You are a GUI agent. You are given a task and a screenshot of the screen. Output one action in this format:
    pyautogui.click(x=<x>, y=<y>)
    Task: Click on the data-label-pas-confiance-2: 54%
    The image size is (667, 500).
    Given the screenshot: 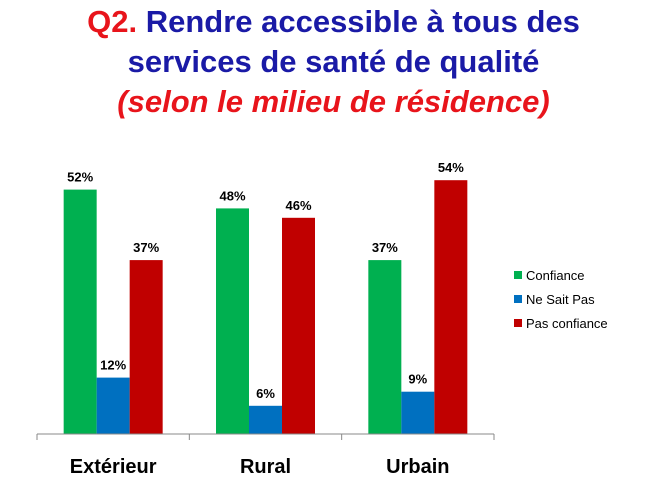 What is the action you would take?
    pyautogui.click(x=451, y=167)
    